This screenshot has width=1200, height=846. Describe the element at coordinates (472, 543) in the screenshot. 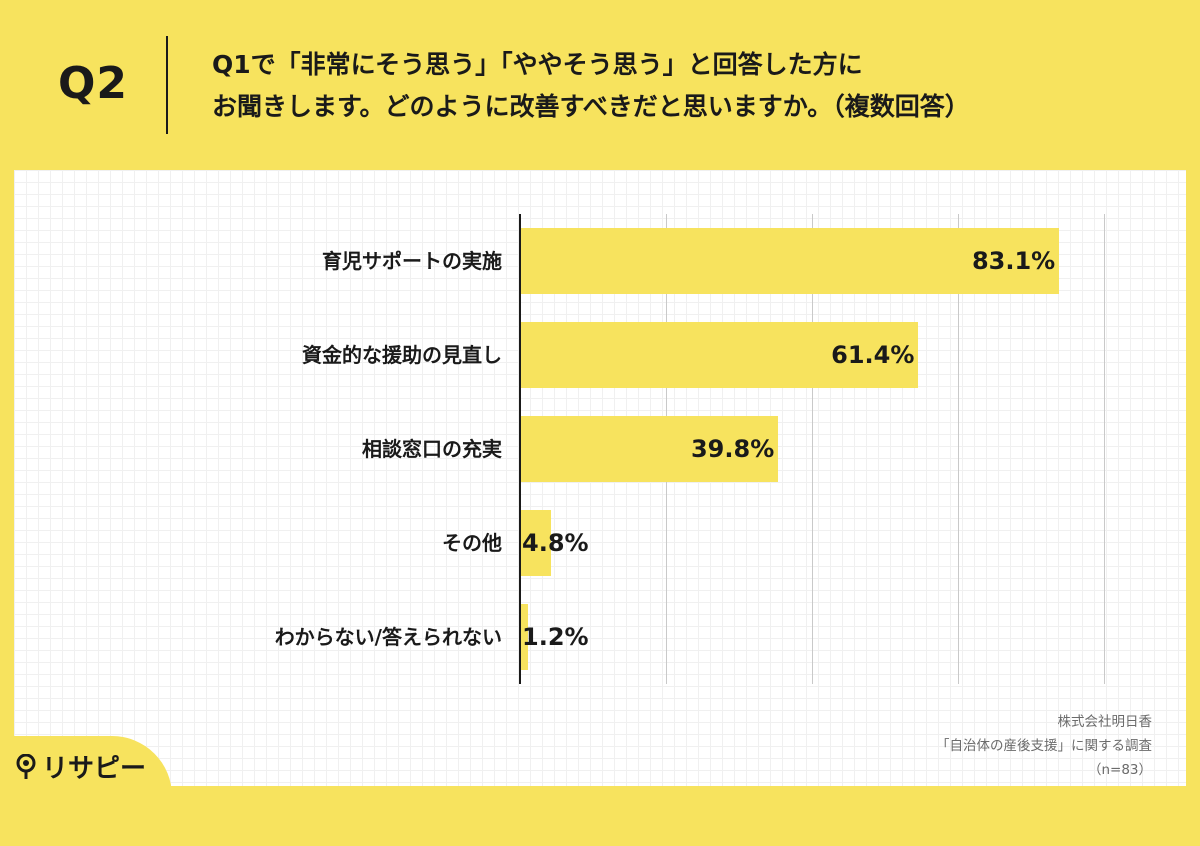

I see `category-label: その他` at that location.